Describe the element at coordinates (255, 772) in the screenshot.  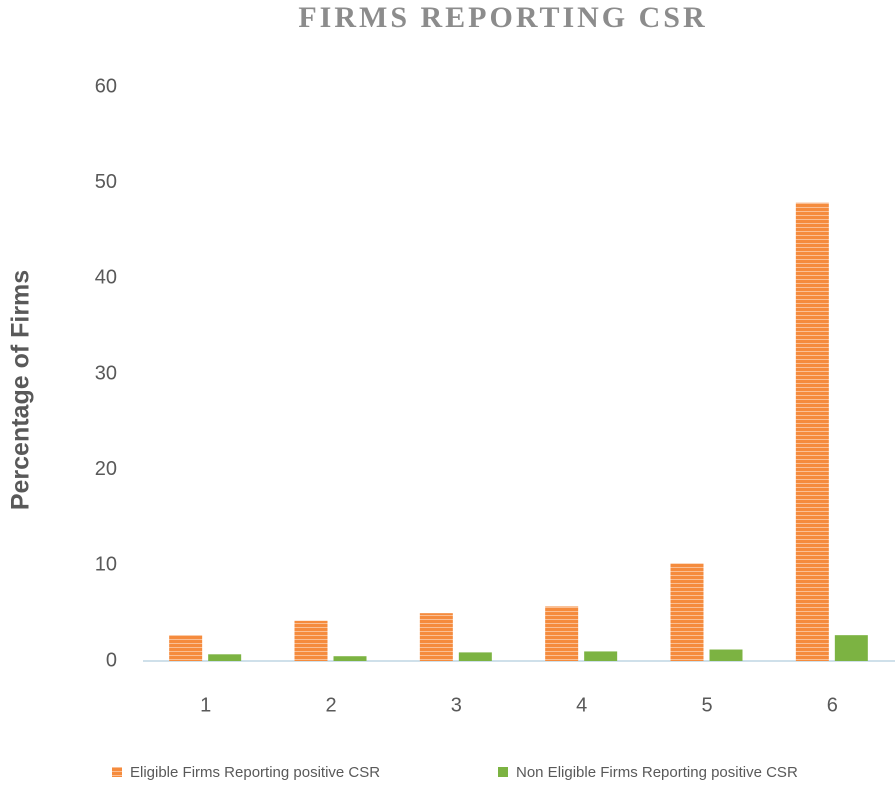
I see `legend-label: Eligible Firms Reporting positive CSR` at that location.